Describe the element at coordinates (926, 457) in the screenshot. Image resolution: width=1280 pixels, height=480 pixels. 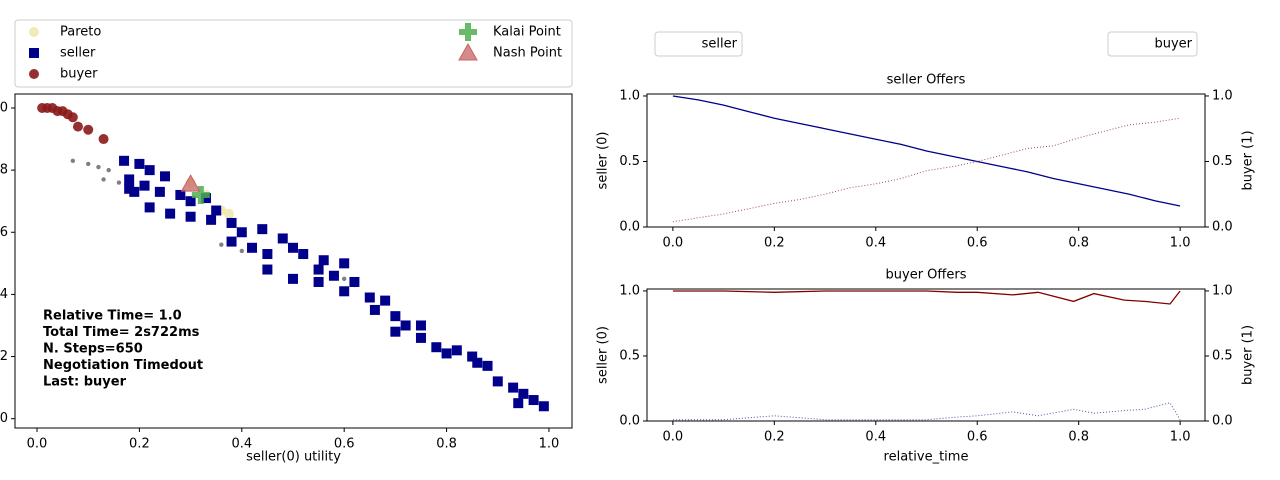
I see `x-axis-label: relative_time` at that location.